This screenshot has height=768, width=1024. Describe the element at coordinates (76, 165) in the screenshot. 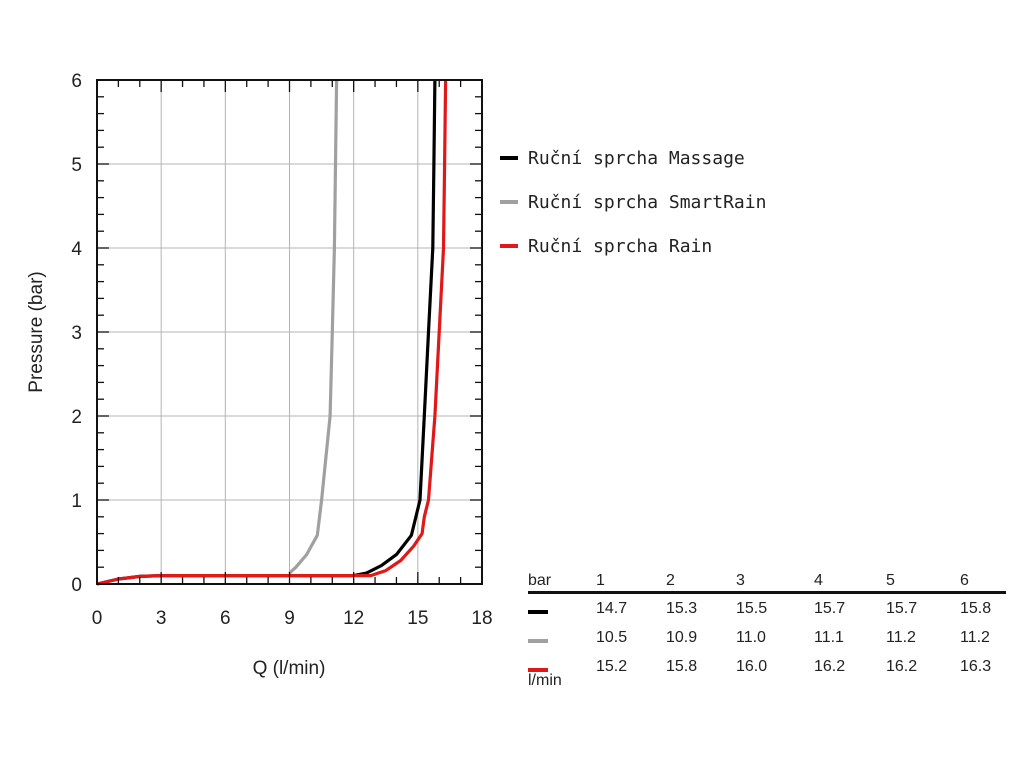

I see `y-tick-label: 5` at that location.